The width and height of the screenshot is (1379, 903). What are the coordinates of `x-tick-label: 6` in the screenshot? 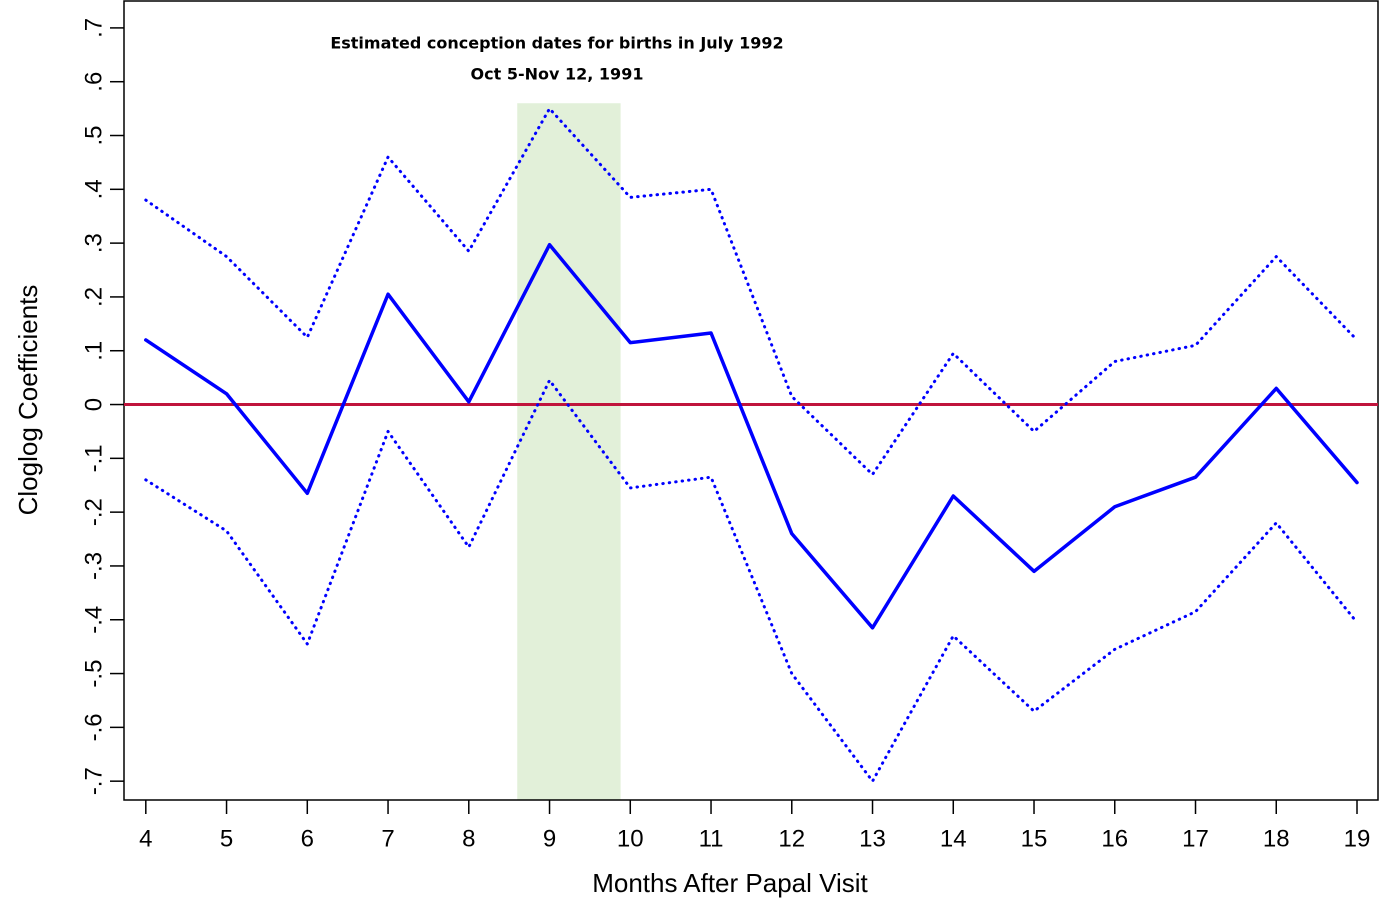 It's located at (307, 838).